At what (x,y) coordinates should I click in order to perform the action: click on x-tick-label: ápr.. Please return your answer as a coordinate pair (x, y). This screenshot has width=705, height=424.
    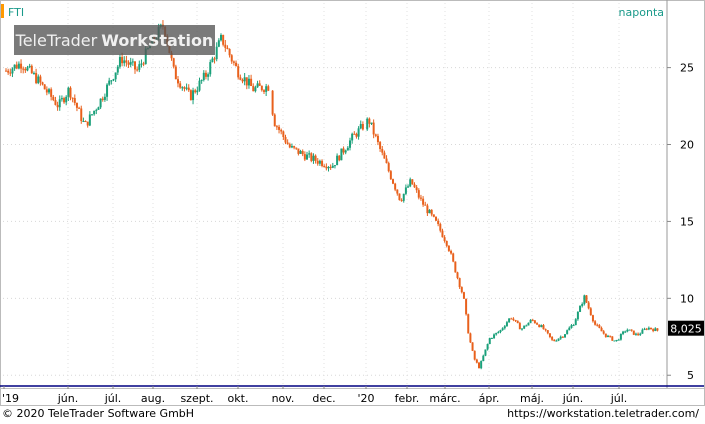
    Looking at the image, I should click on (489, 398).